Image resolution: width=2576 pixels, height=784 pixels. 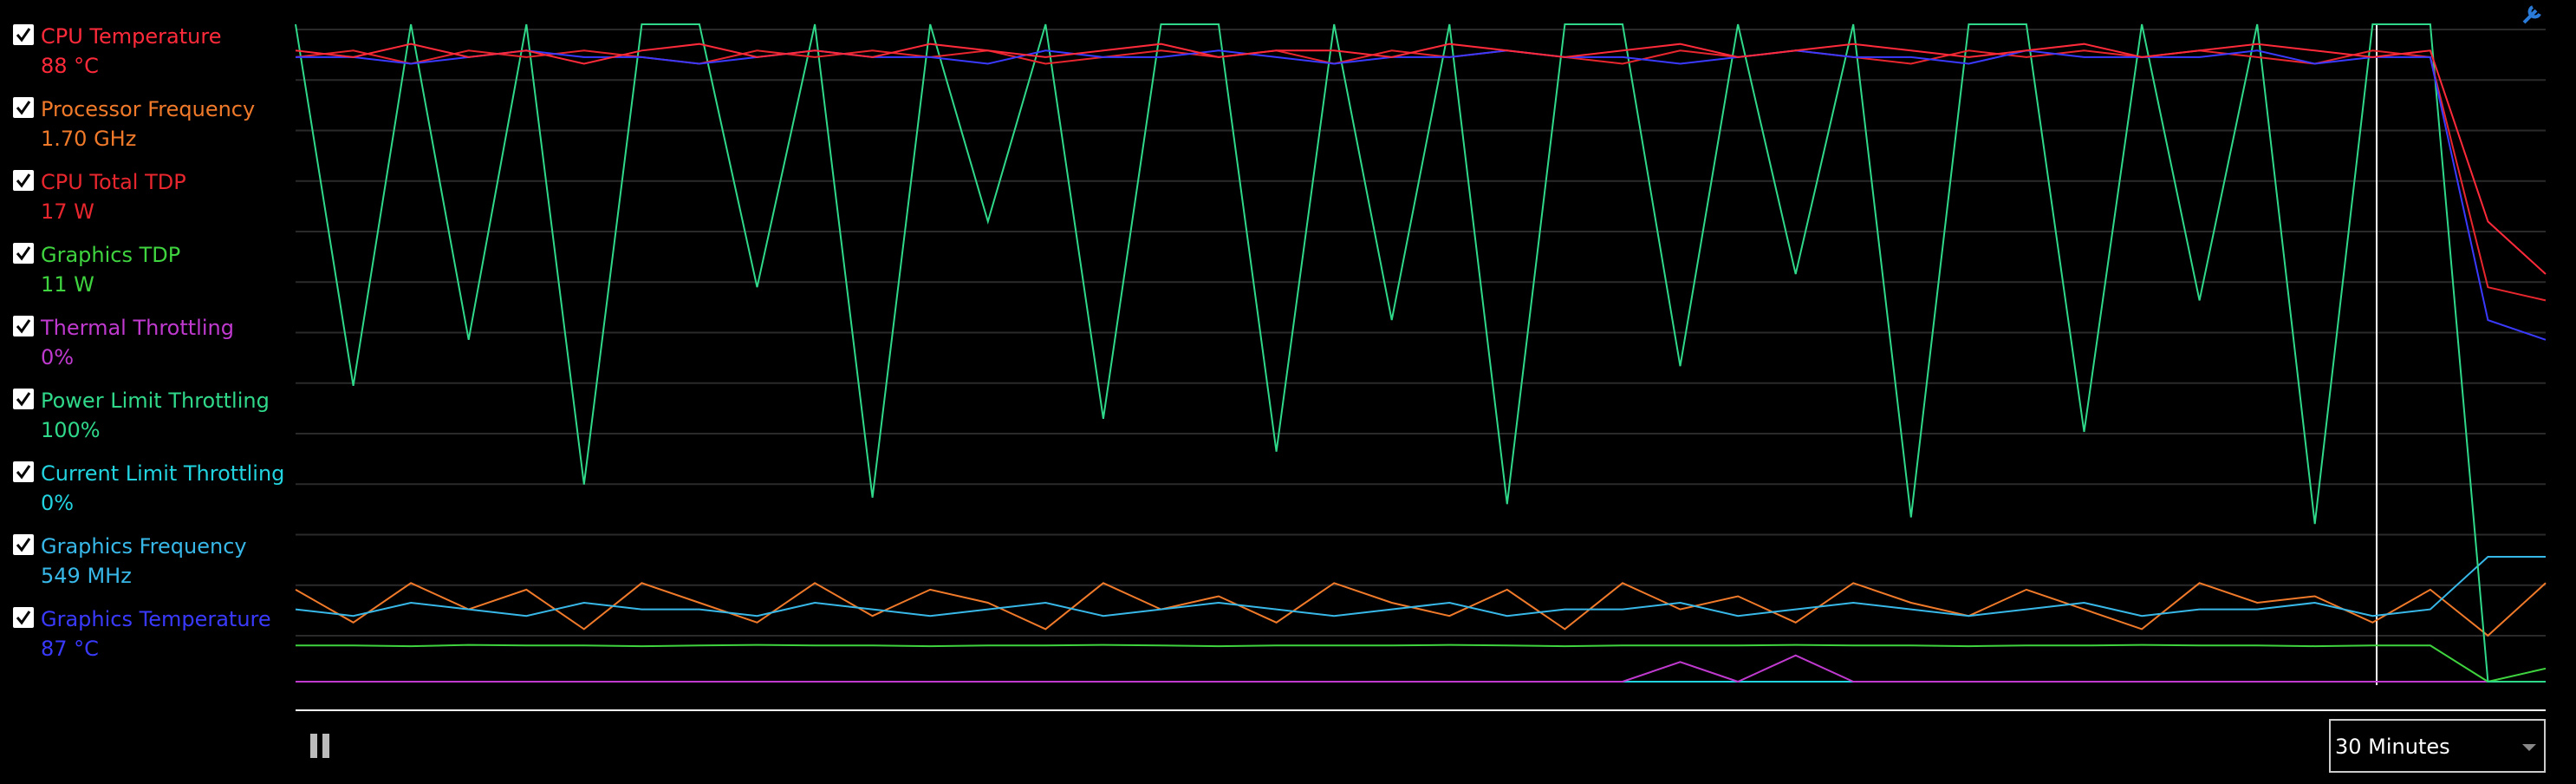 What do you see at coordinates (2529, 748) in the screenshot?
I see `dropdown-arrow` at bounding box center [2529, 748].